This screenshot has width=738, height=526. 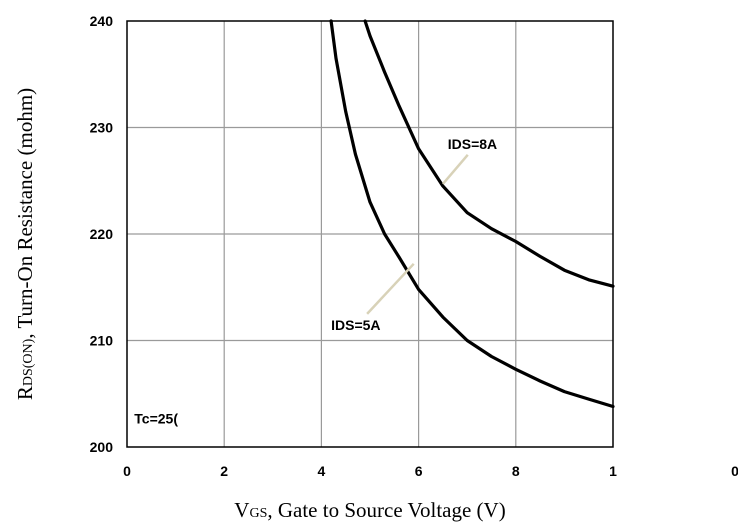 What do you see at coordinates (613, 471) in the screenshot?
I see `x-tick-label: 1` at bounding box center [613, 471].